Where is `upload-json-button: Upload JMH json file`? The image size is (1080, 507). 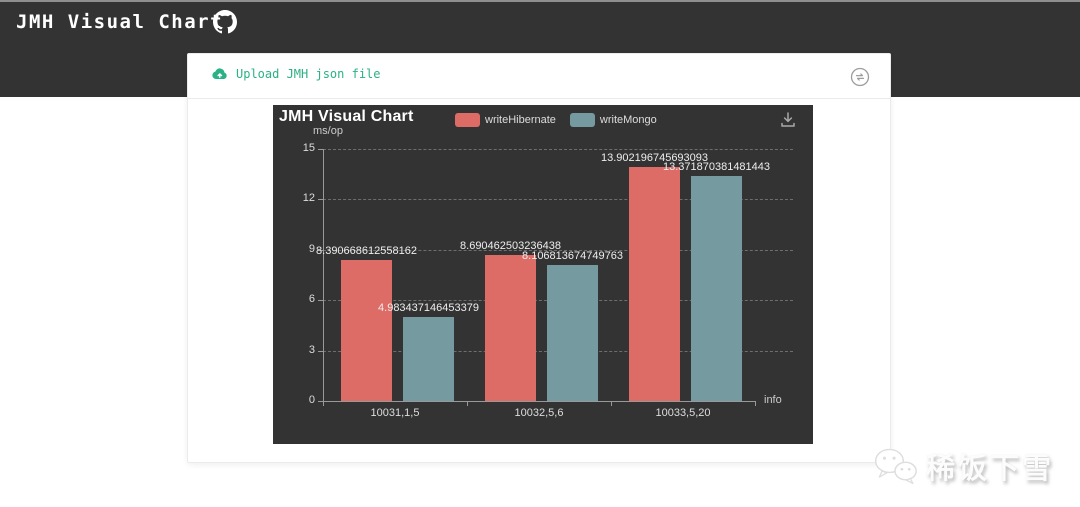 upload-json-button: Upload JMH json file is located at coordinates (295, 74).